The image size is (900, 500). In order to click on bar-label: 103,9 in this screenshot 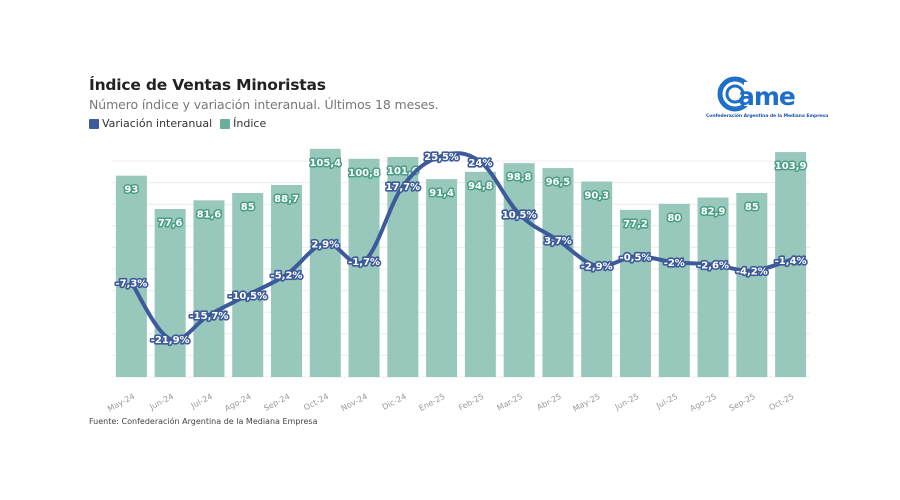, I will do `click(791, 166)`.